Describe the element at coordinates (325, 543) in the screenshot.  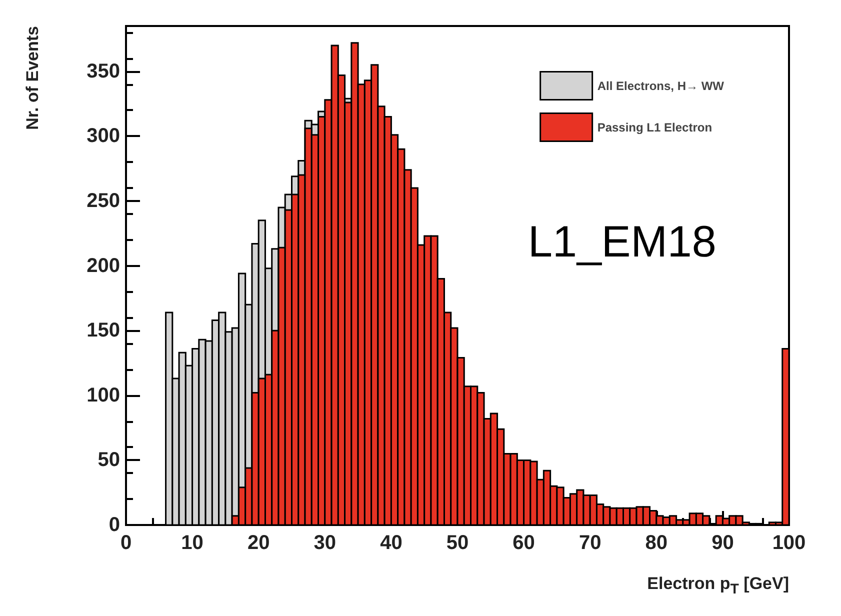
I see `x-tick-label: 30` at that location.